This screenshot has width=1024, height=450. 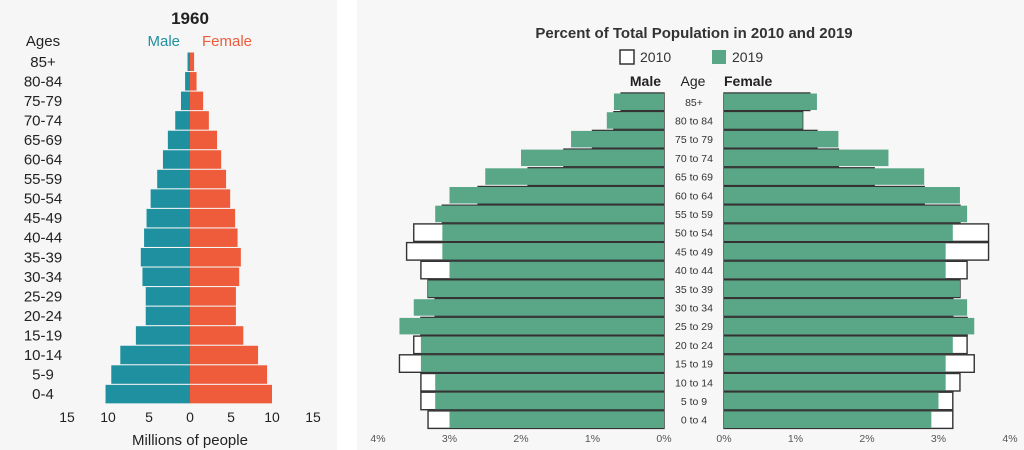 What do you see at coordinates (43, 335) in the screenshot?
I see `age-label: 15-19` at bounding box center [43, 335].